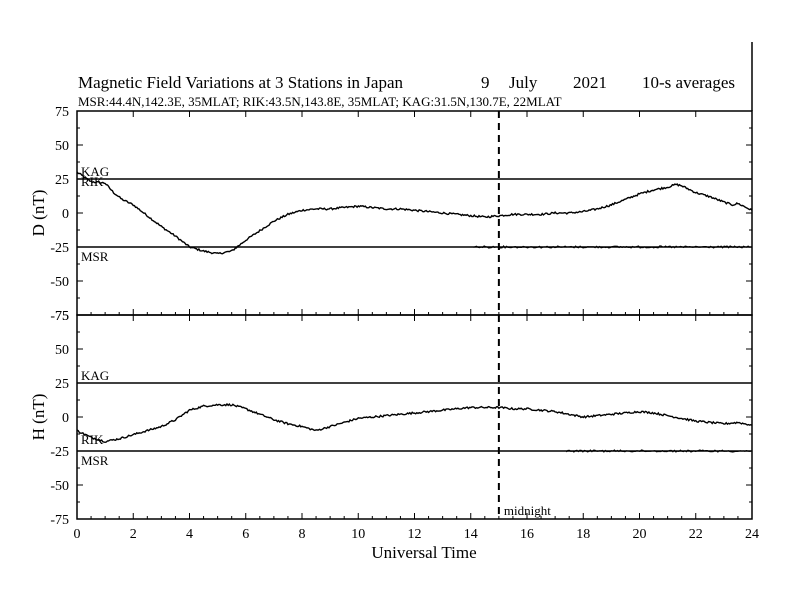 The width and height of the screenshot is (792, 612). Describe the element at coordinates (696, 534) in the screenshot. I see `x-tick-label: 22` at that location.